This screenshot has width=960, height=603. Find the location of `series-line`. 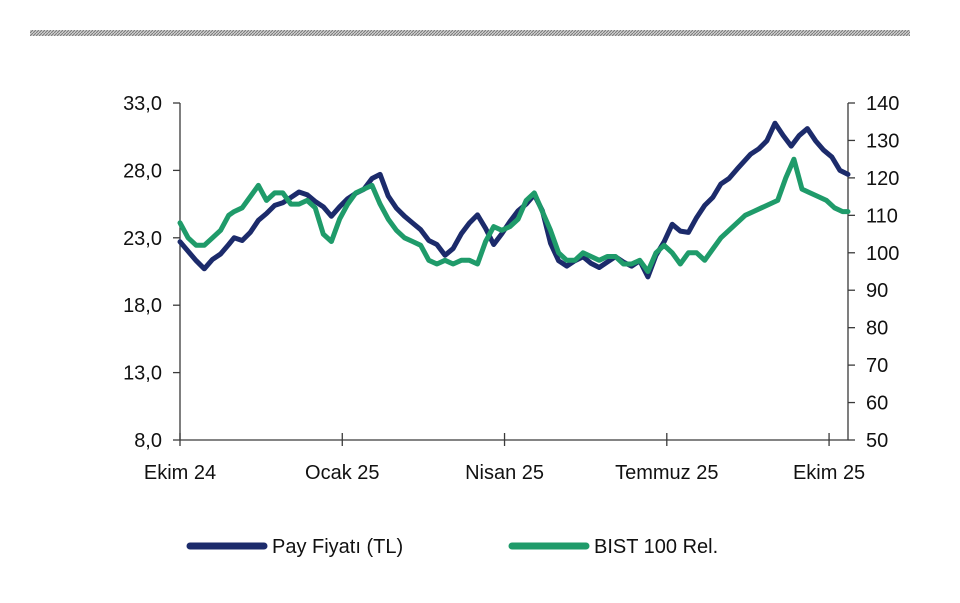

series-line is located at coordinates (514, 215).